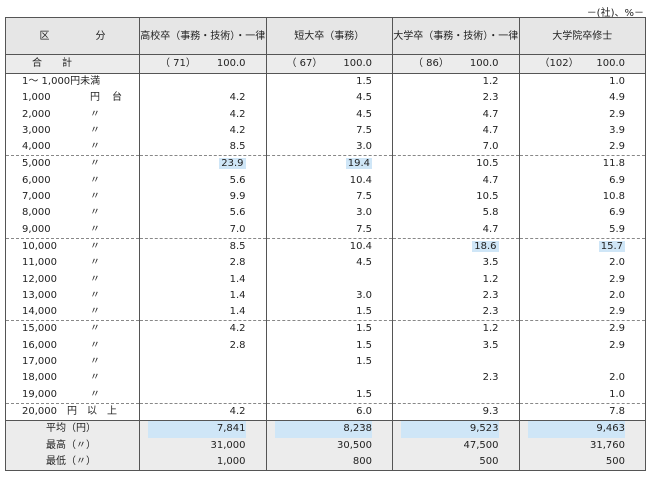 Image resolution: width=650 pixels, height=495 pixels. I want to click on value-cell: 5.6, so click(203, 213).